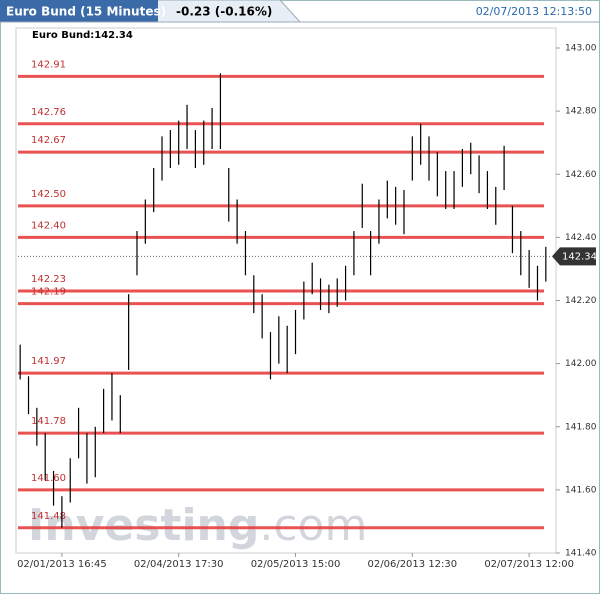  I want to click on level-label: 142.91, so click(48, 64).